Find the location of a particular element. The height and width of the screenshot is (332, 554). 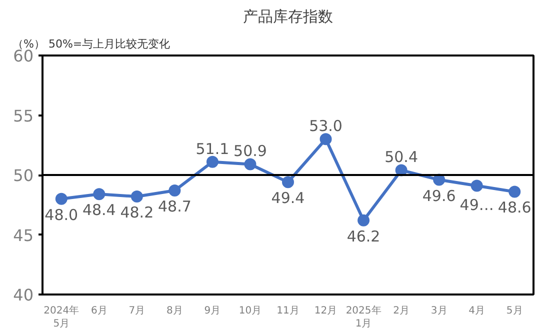

data-label: 49.6 is located at coordinates (439, 195).